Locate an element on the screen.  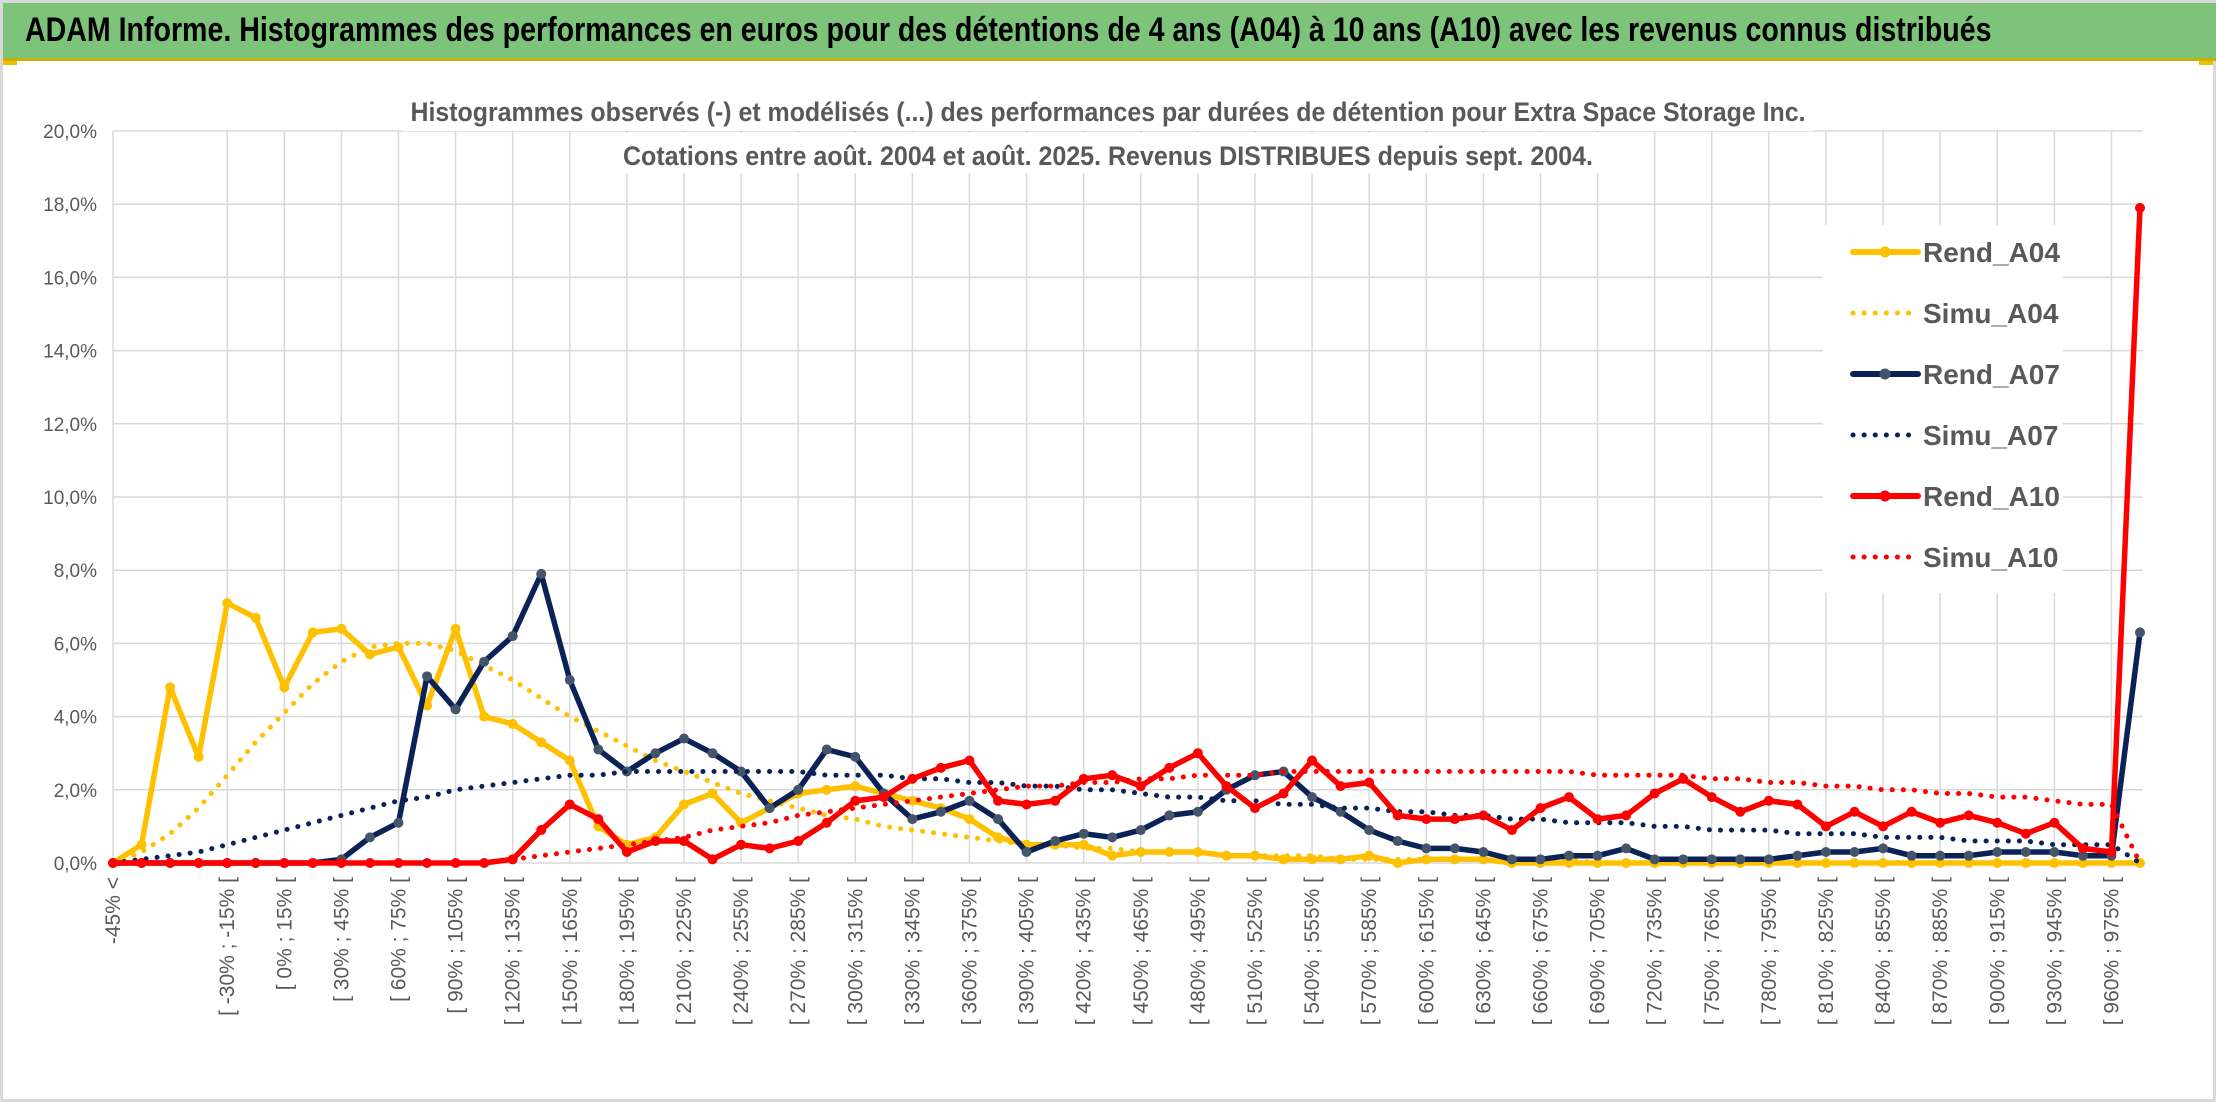
corner-accent-right is located at coordinates (2206, 63).